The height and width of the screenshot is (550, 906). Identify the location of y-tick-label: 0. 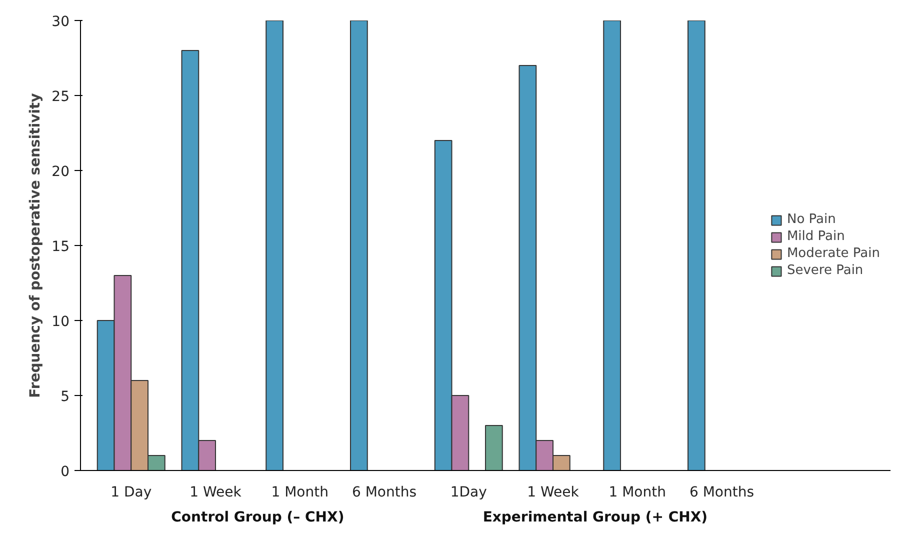
(65, 472).